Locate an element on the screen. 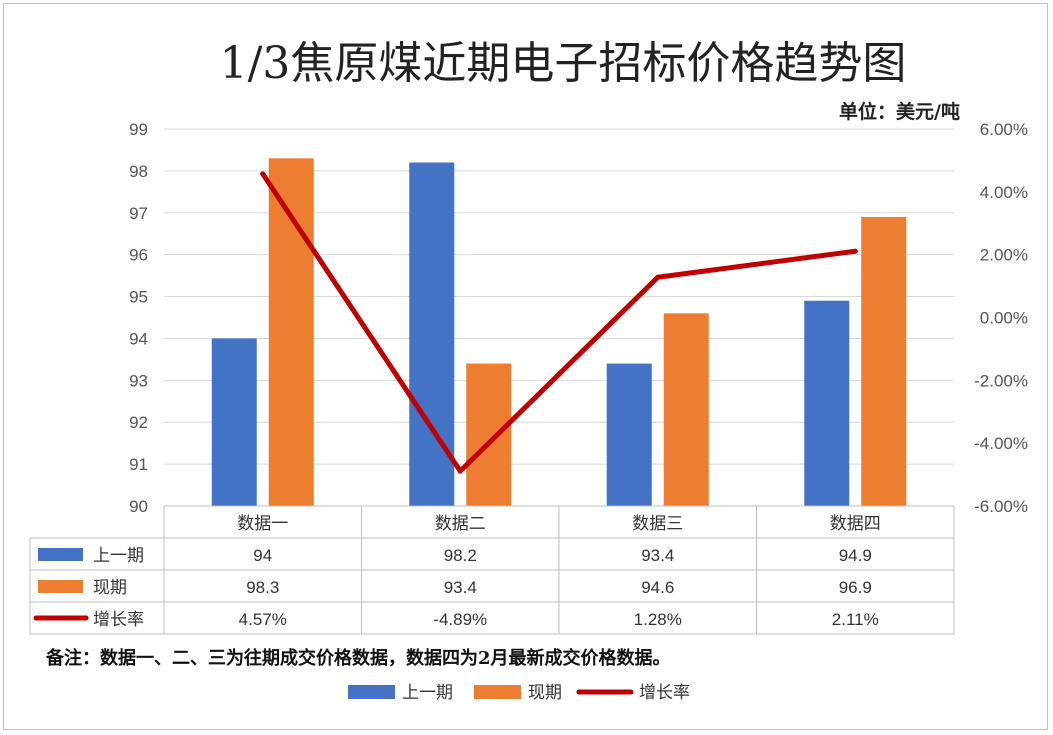 The image size is (1053, 735). y-tick-label: 99 is located at coordinates (138, 129).